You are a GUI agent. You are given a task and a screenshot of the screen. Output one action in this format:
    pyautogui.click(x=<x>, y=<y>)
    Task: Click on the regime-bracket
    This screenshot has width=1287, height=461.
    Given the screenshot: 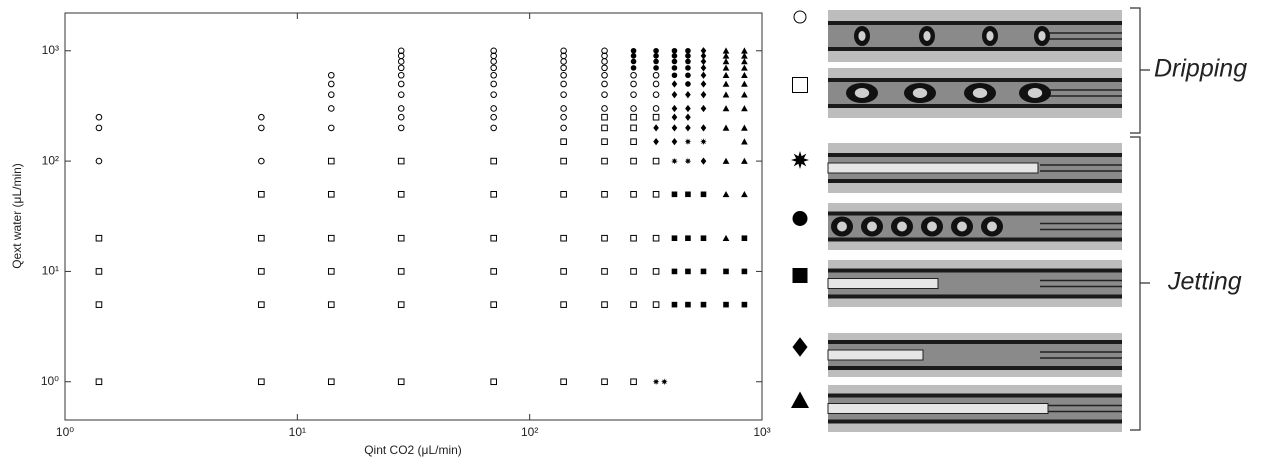 What is the action you would take?
    pyautogui.click(x=1140, y=219)
    